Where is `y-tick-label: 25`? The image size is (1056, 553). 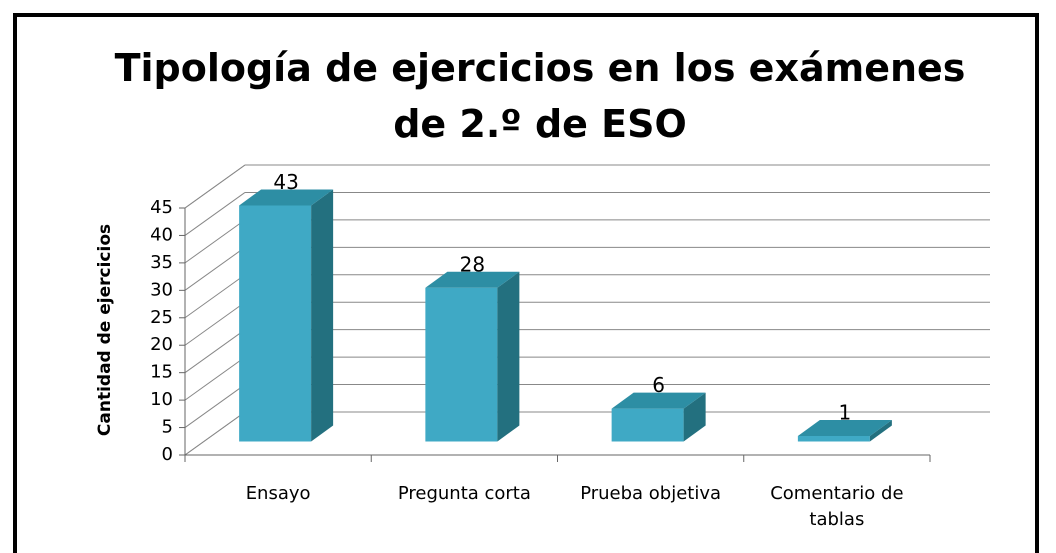
y-tick-label: 25 is located at coordinates (161, 317).